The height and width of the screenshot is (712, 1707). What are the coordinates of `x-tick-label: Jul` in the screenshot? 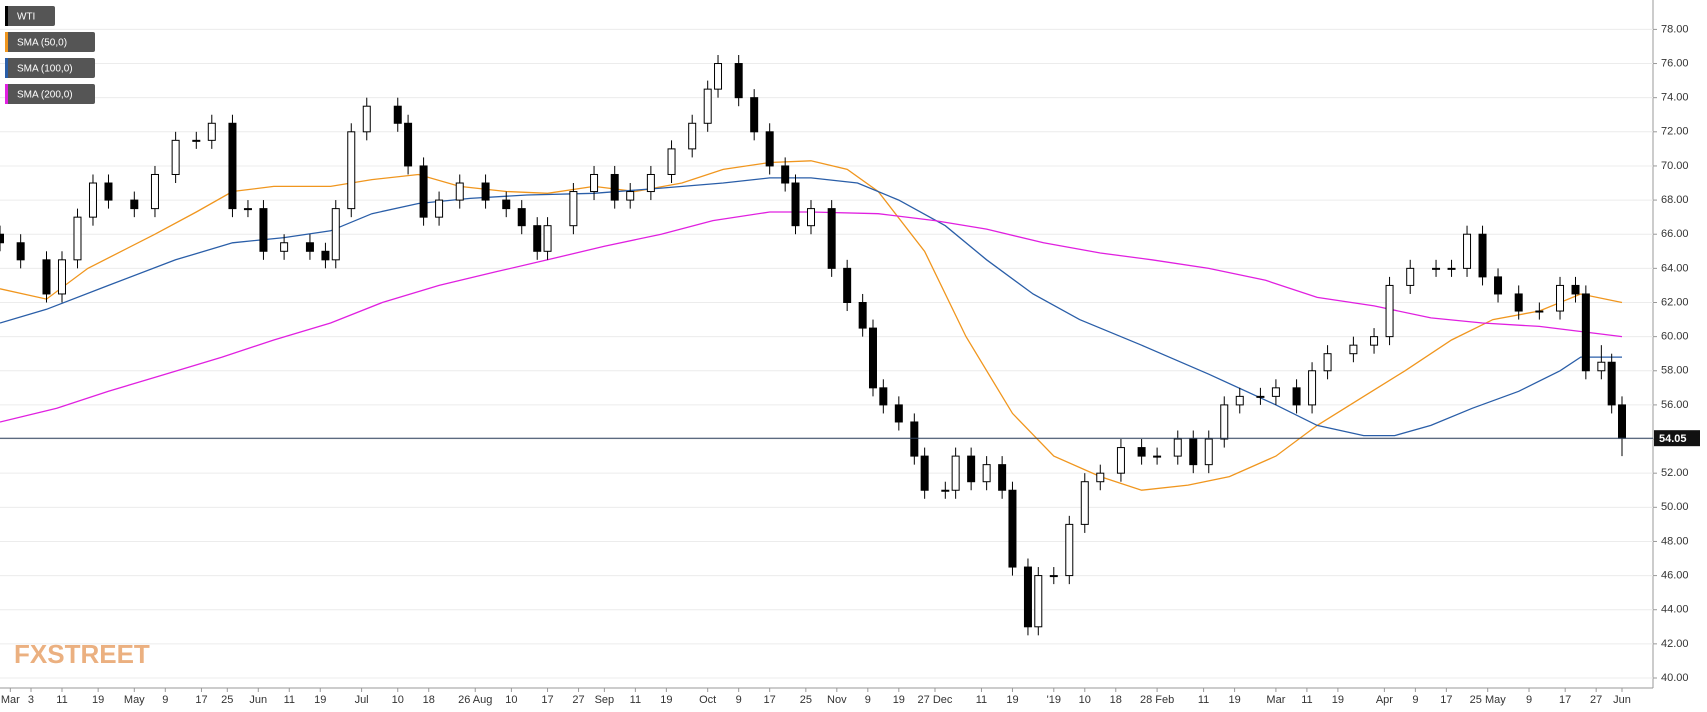 It's located at (362, 700).